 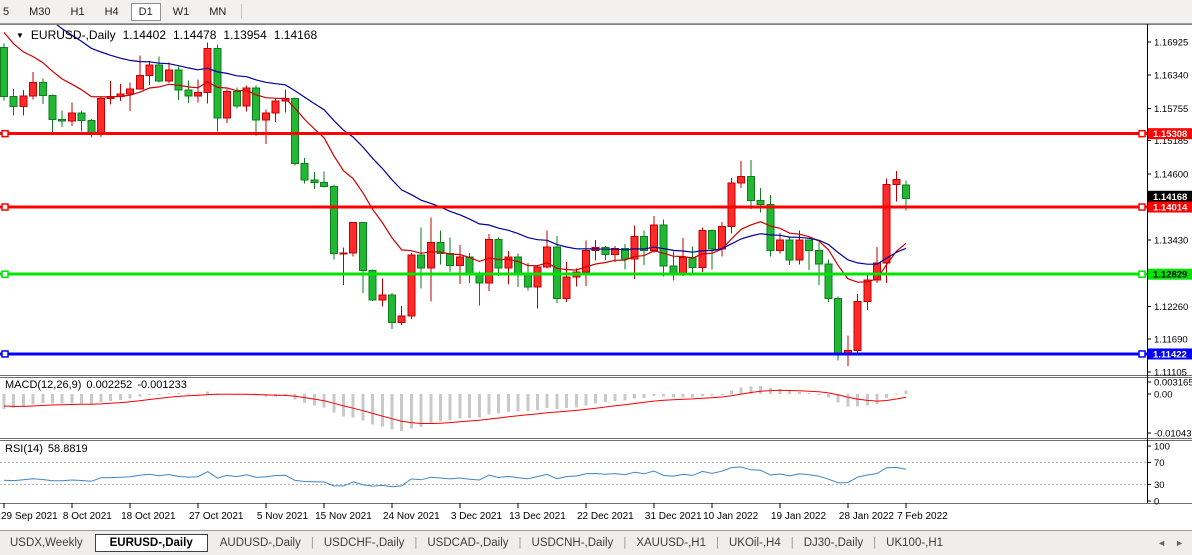 What do you see at coordinates (572, 543) in the screenshot?
I see `tab-usdcnh-daily: USDCNH-,Daily` at bounding box center [572, 543].